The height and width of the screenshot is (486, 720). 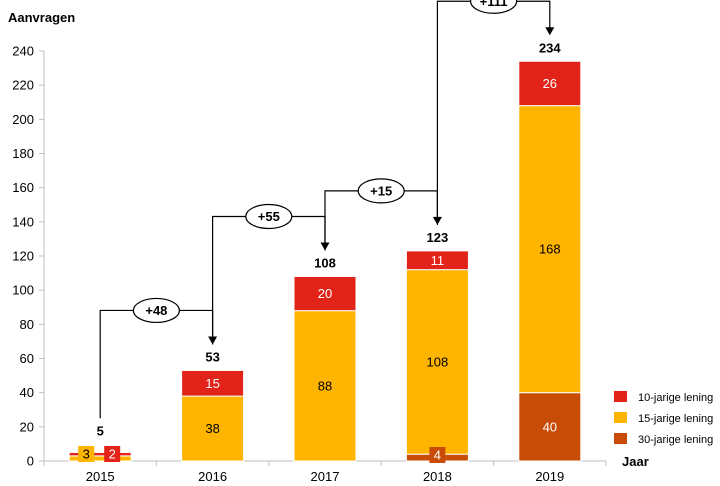 I want to click on difference-label: +48, so click(x=156, y=310).